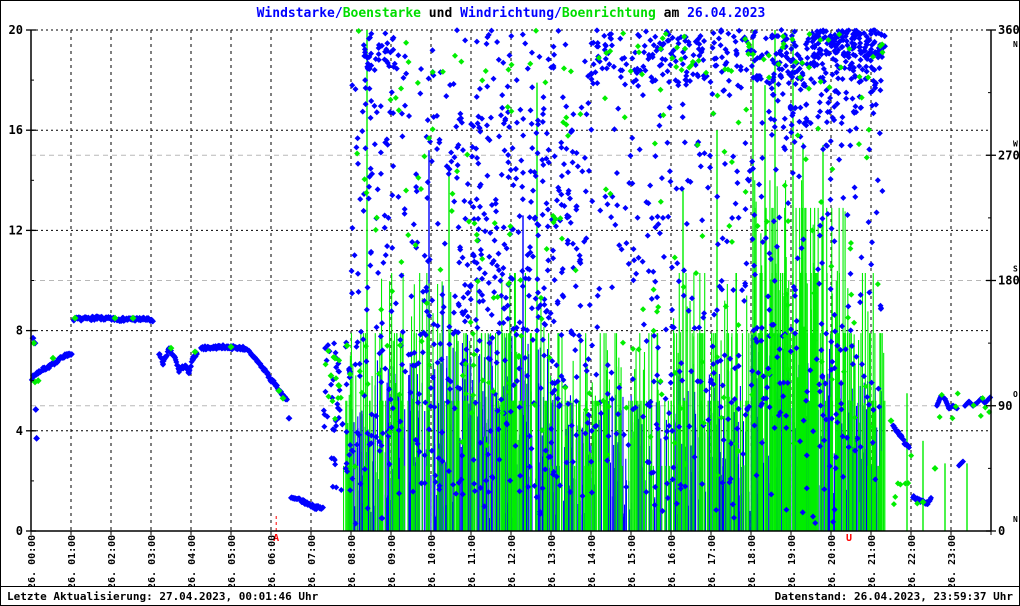 The width and height of the screenshot is (1020, 606). Describe the element at coordinates (1015, 394) in the screenshot. I see `compass-label: O` at that location.